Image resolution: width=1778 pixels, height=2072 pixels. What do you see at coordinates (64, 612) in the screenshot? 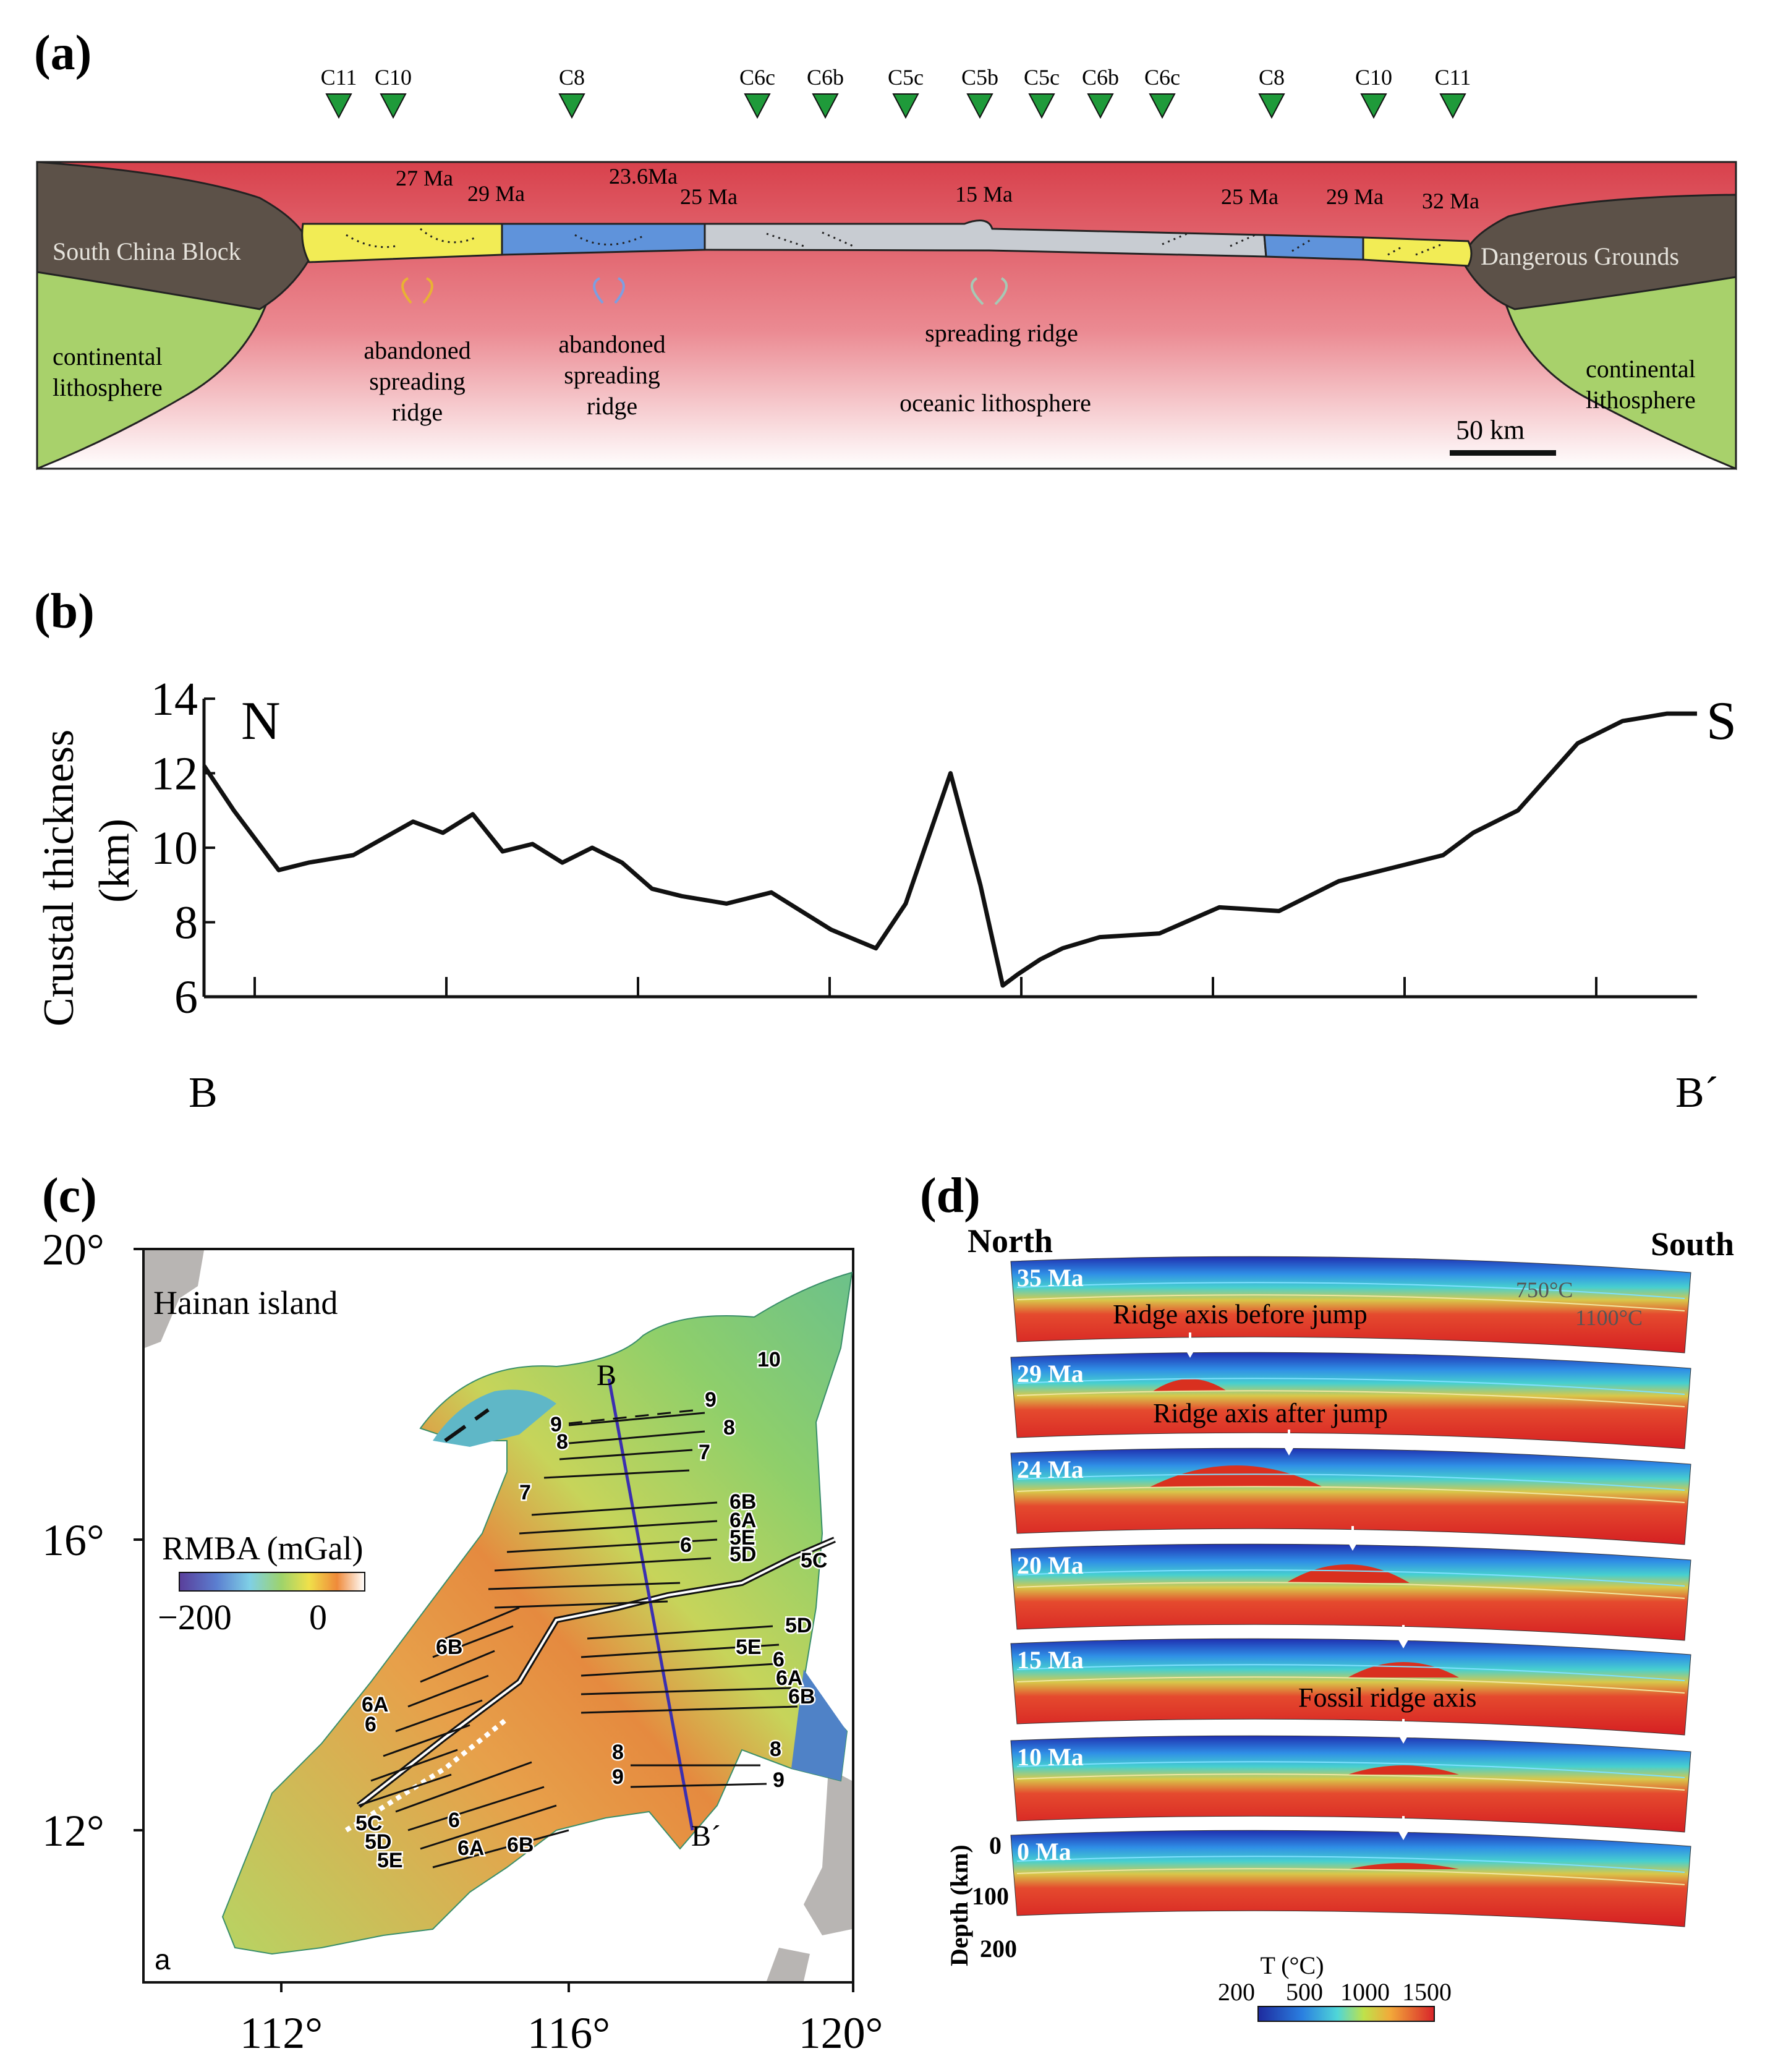
I see `panel-b-label: (b)` at bounding box center [64, 612].